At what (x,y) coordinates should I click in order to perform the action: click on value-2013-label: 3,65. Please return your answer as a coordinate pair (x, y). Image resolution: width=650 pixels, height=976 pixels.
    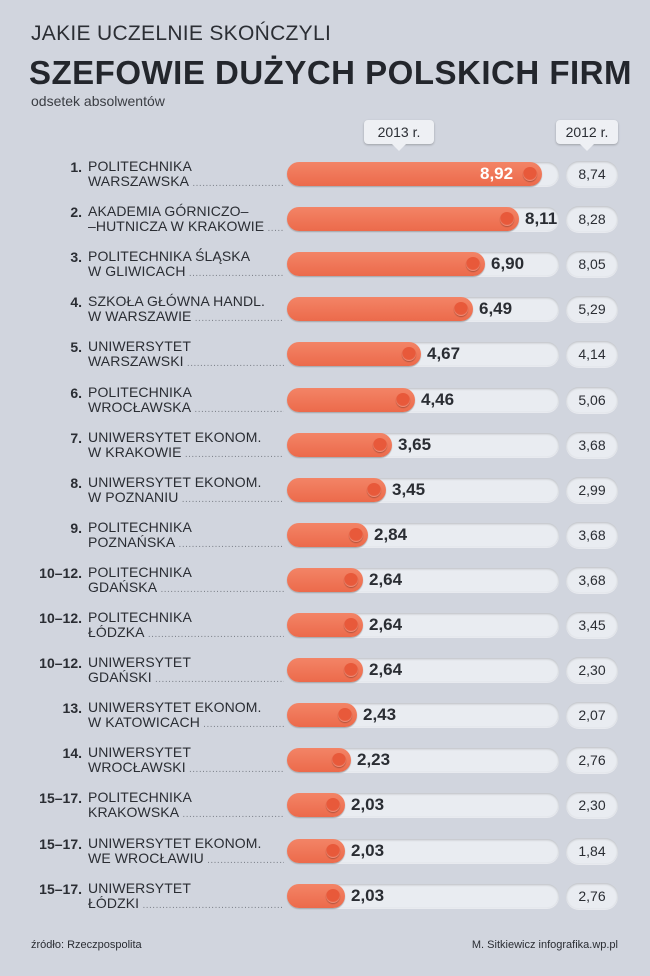
    Looking at the image, I should click on (415, 444).